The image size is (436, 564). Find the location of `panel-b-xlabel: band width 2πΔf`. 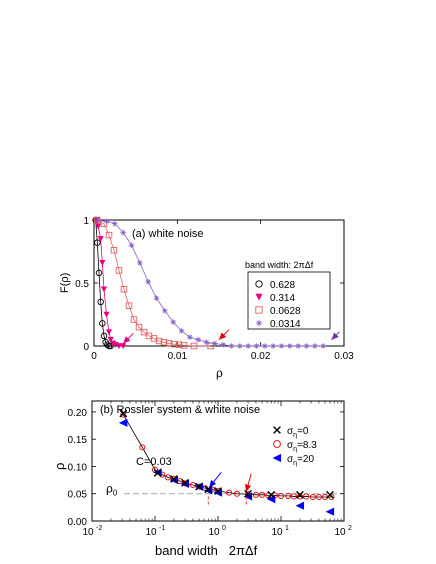

panel-b-xlabel: band width 2πΔf is located at coordinates (206, 550).